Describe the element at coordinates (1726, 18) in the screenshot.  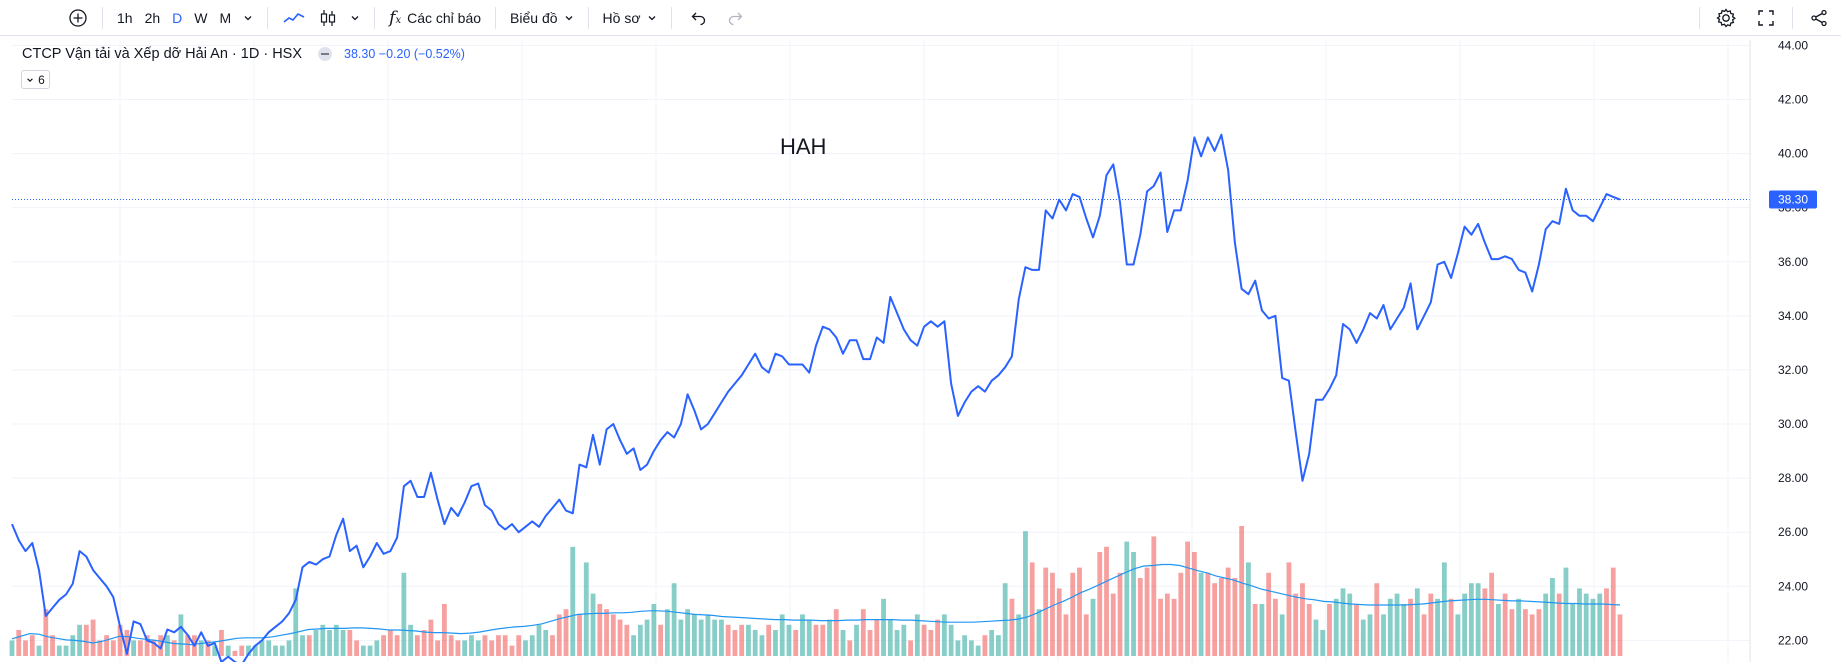
I see `settings-button` at that location.